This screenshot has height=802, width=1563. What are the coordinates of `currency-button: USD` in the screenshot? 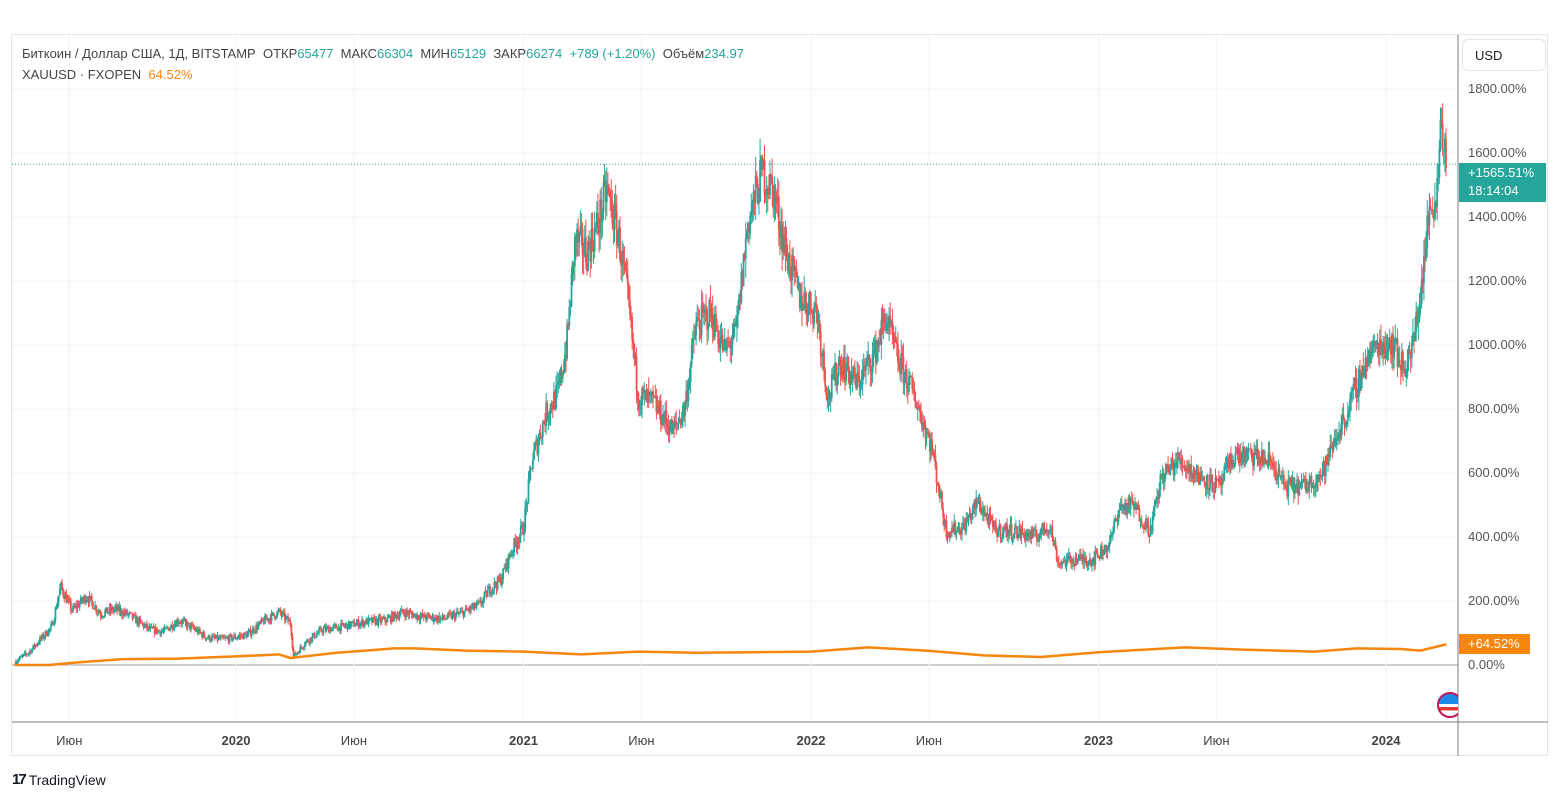 It's located at (1504, 55).